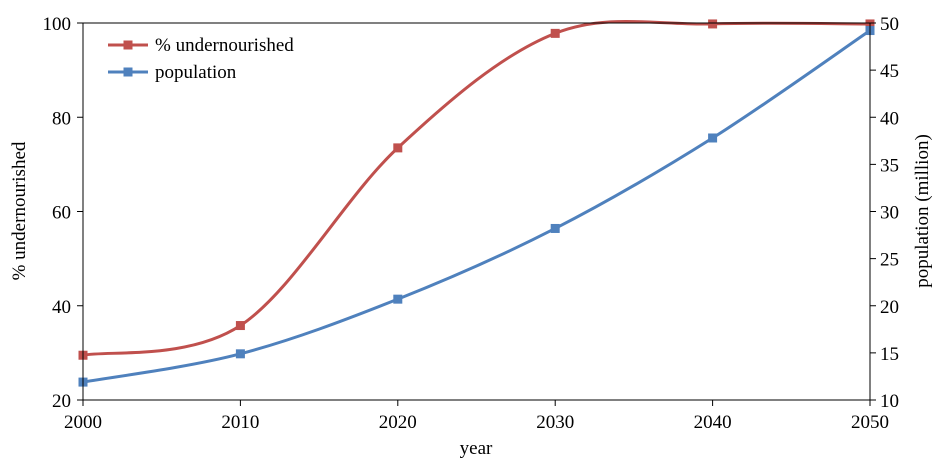  Describe the element at coordinates (555, 422) in the screenshot. I see `x-tick-label: 2030` at that location.